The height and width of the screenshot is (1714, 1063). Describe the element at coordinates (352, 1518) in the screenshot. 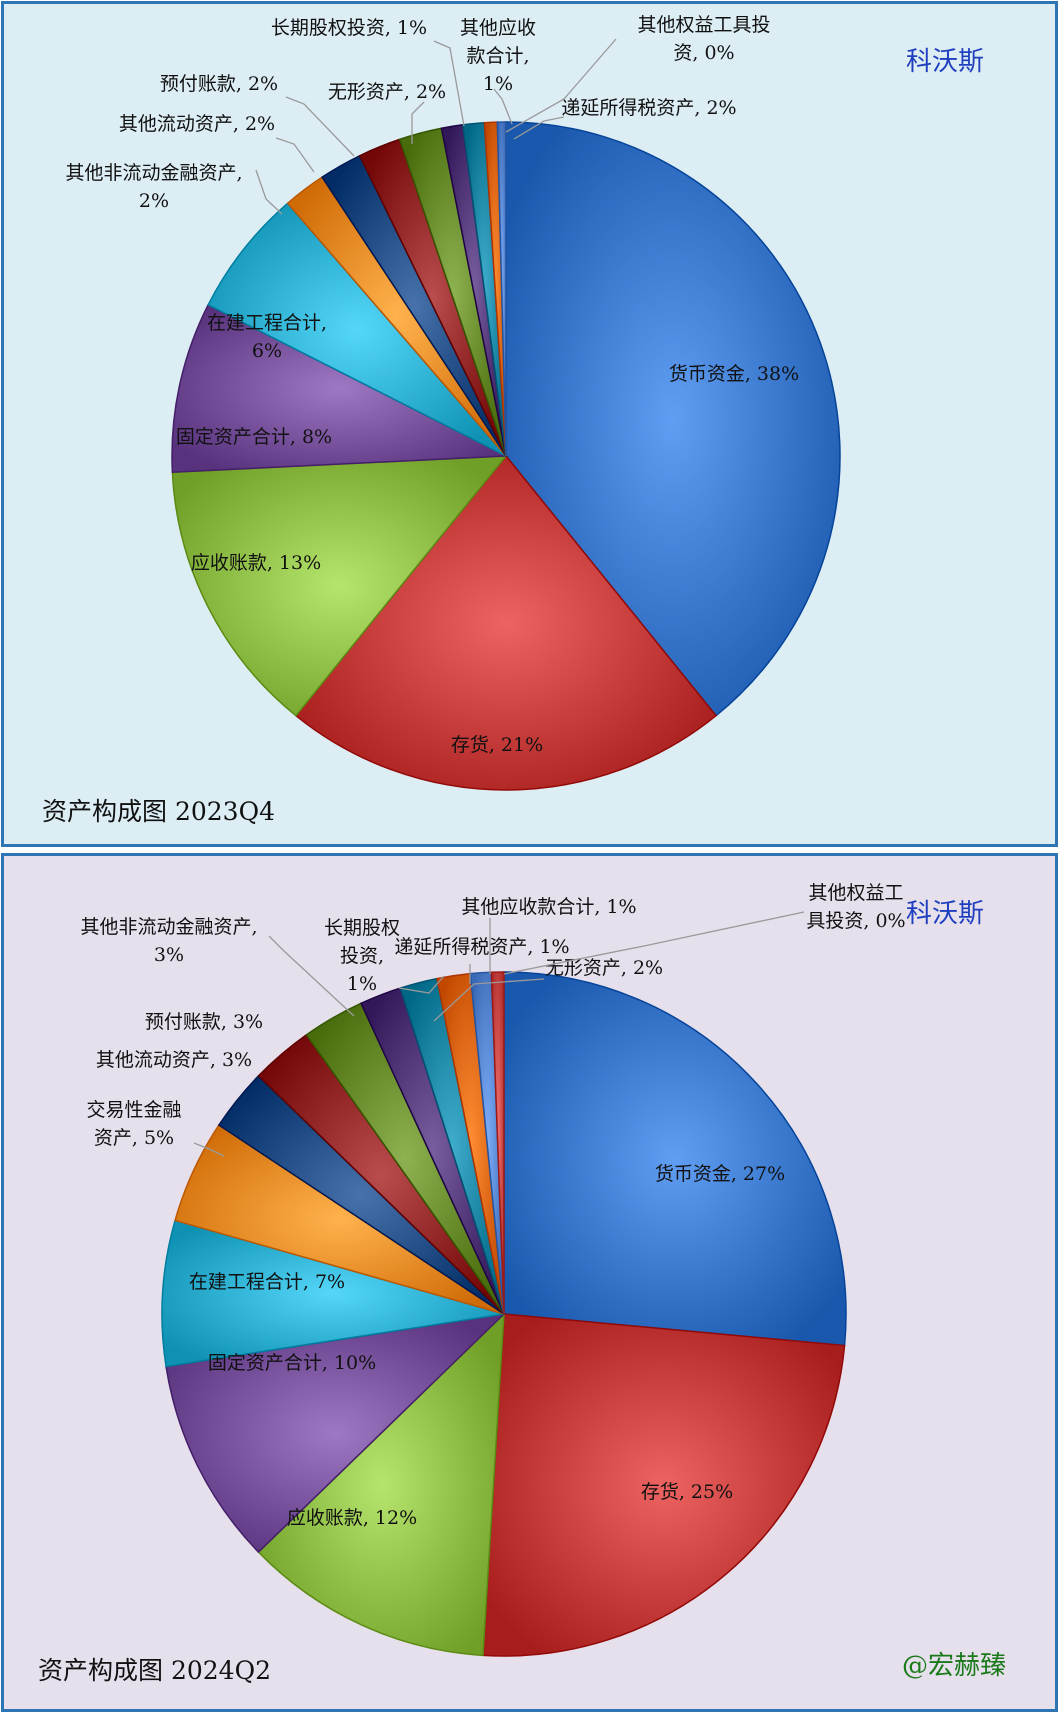

I see `slice-label: 应收账款, 12%` at that location.